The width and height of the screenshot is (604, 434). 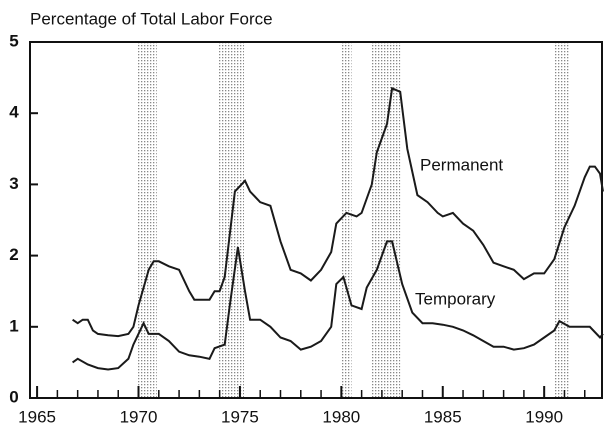 I want to click on x-tick-label: 1970, so click(x=139, y=416).